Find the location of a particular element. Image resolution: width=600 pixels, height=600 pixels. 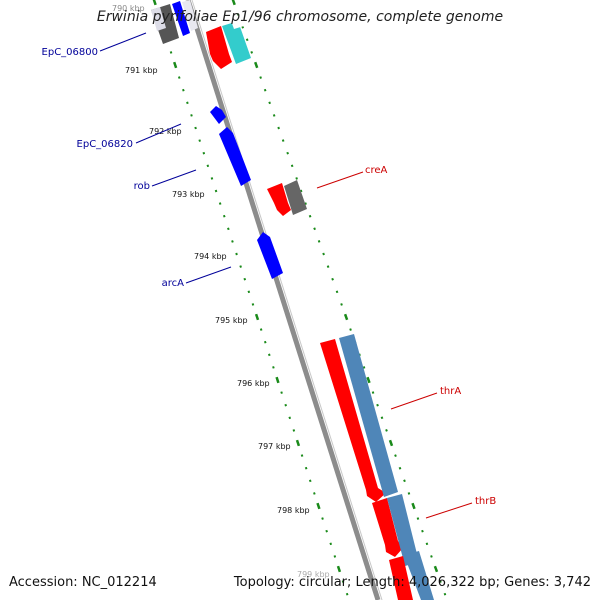

gene-label-epc06800: EpC_06800 is located at coordinates (70, 52).